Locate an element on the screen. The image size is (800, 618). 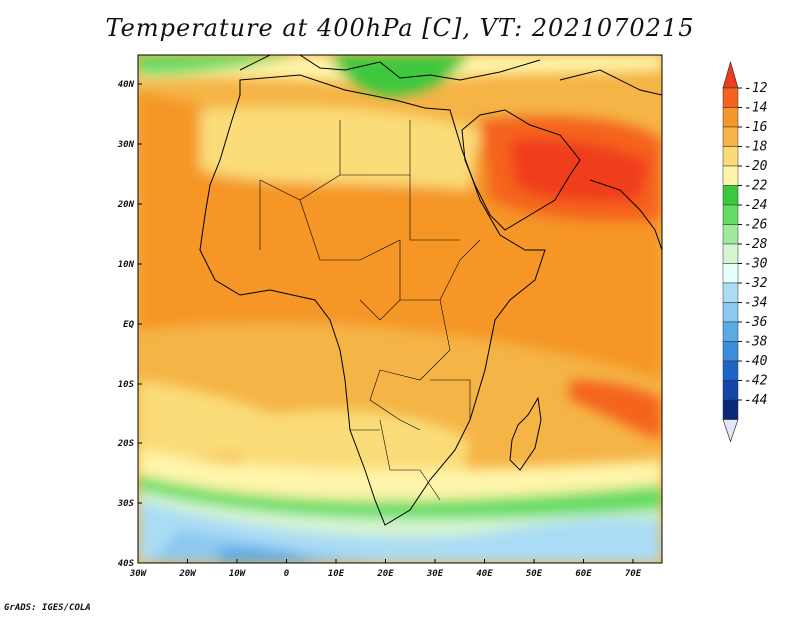
colorbar-label: -42 is located at coordinates (756, 381).